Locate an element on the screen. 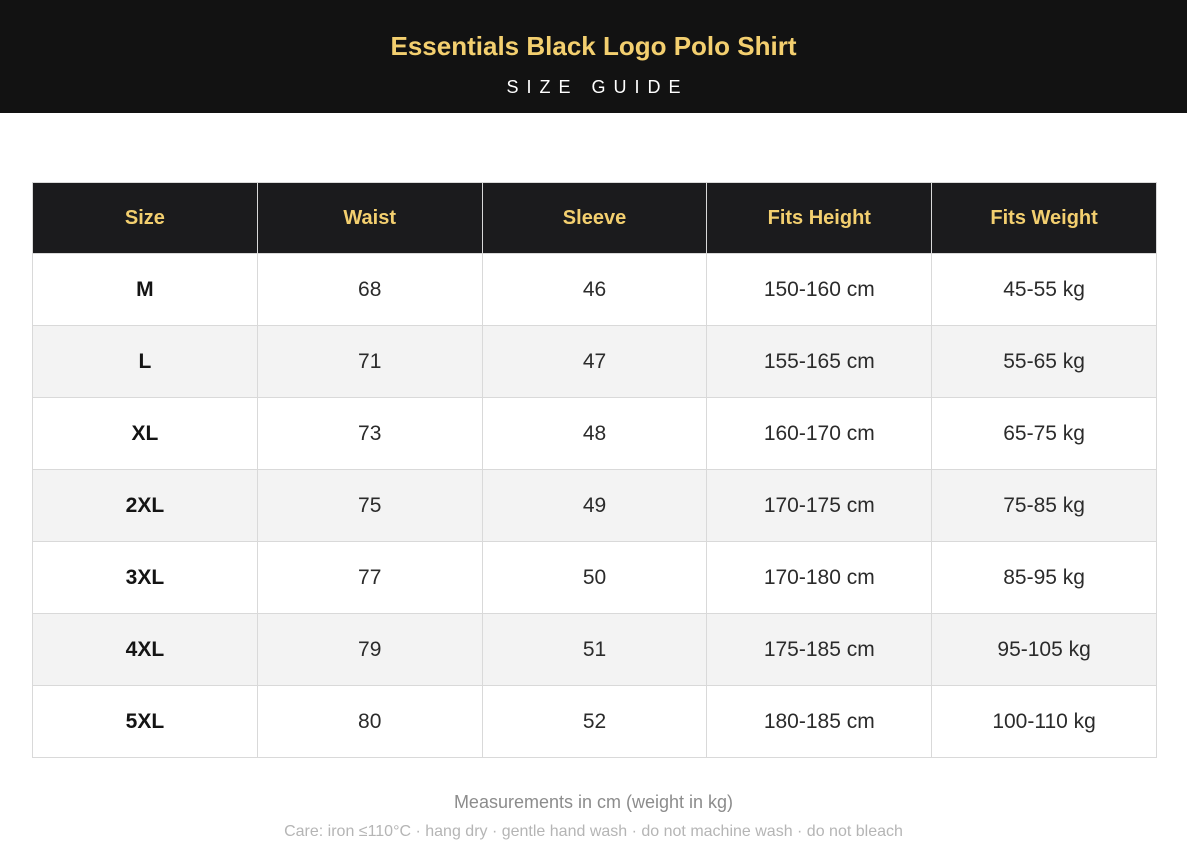 The height and width of the screenshot is (865, 1187). fits-height-cell: 170-180 cm is located at coordinates (819, 577).